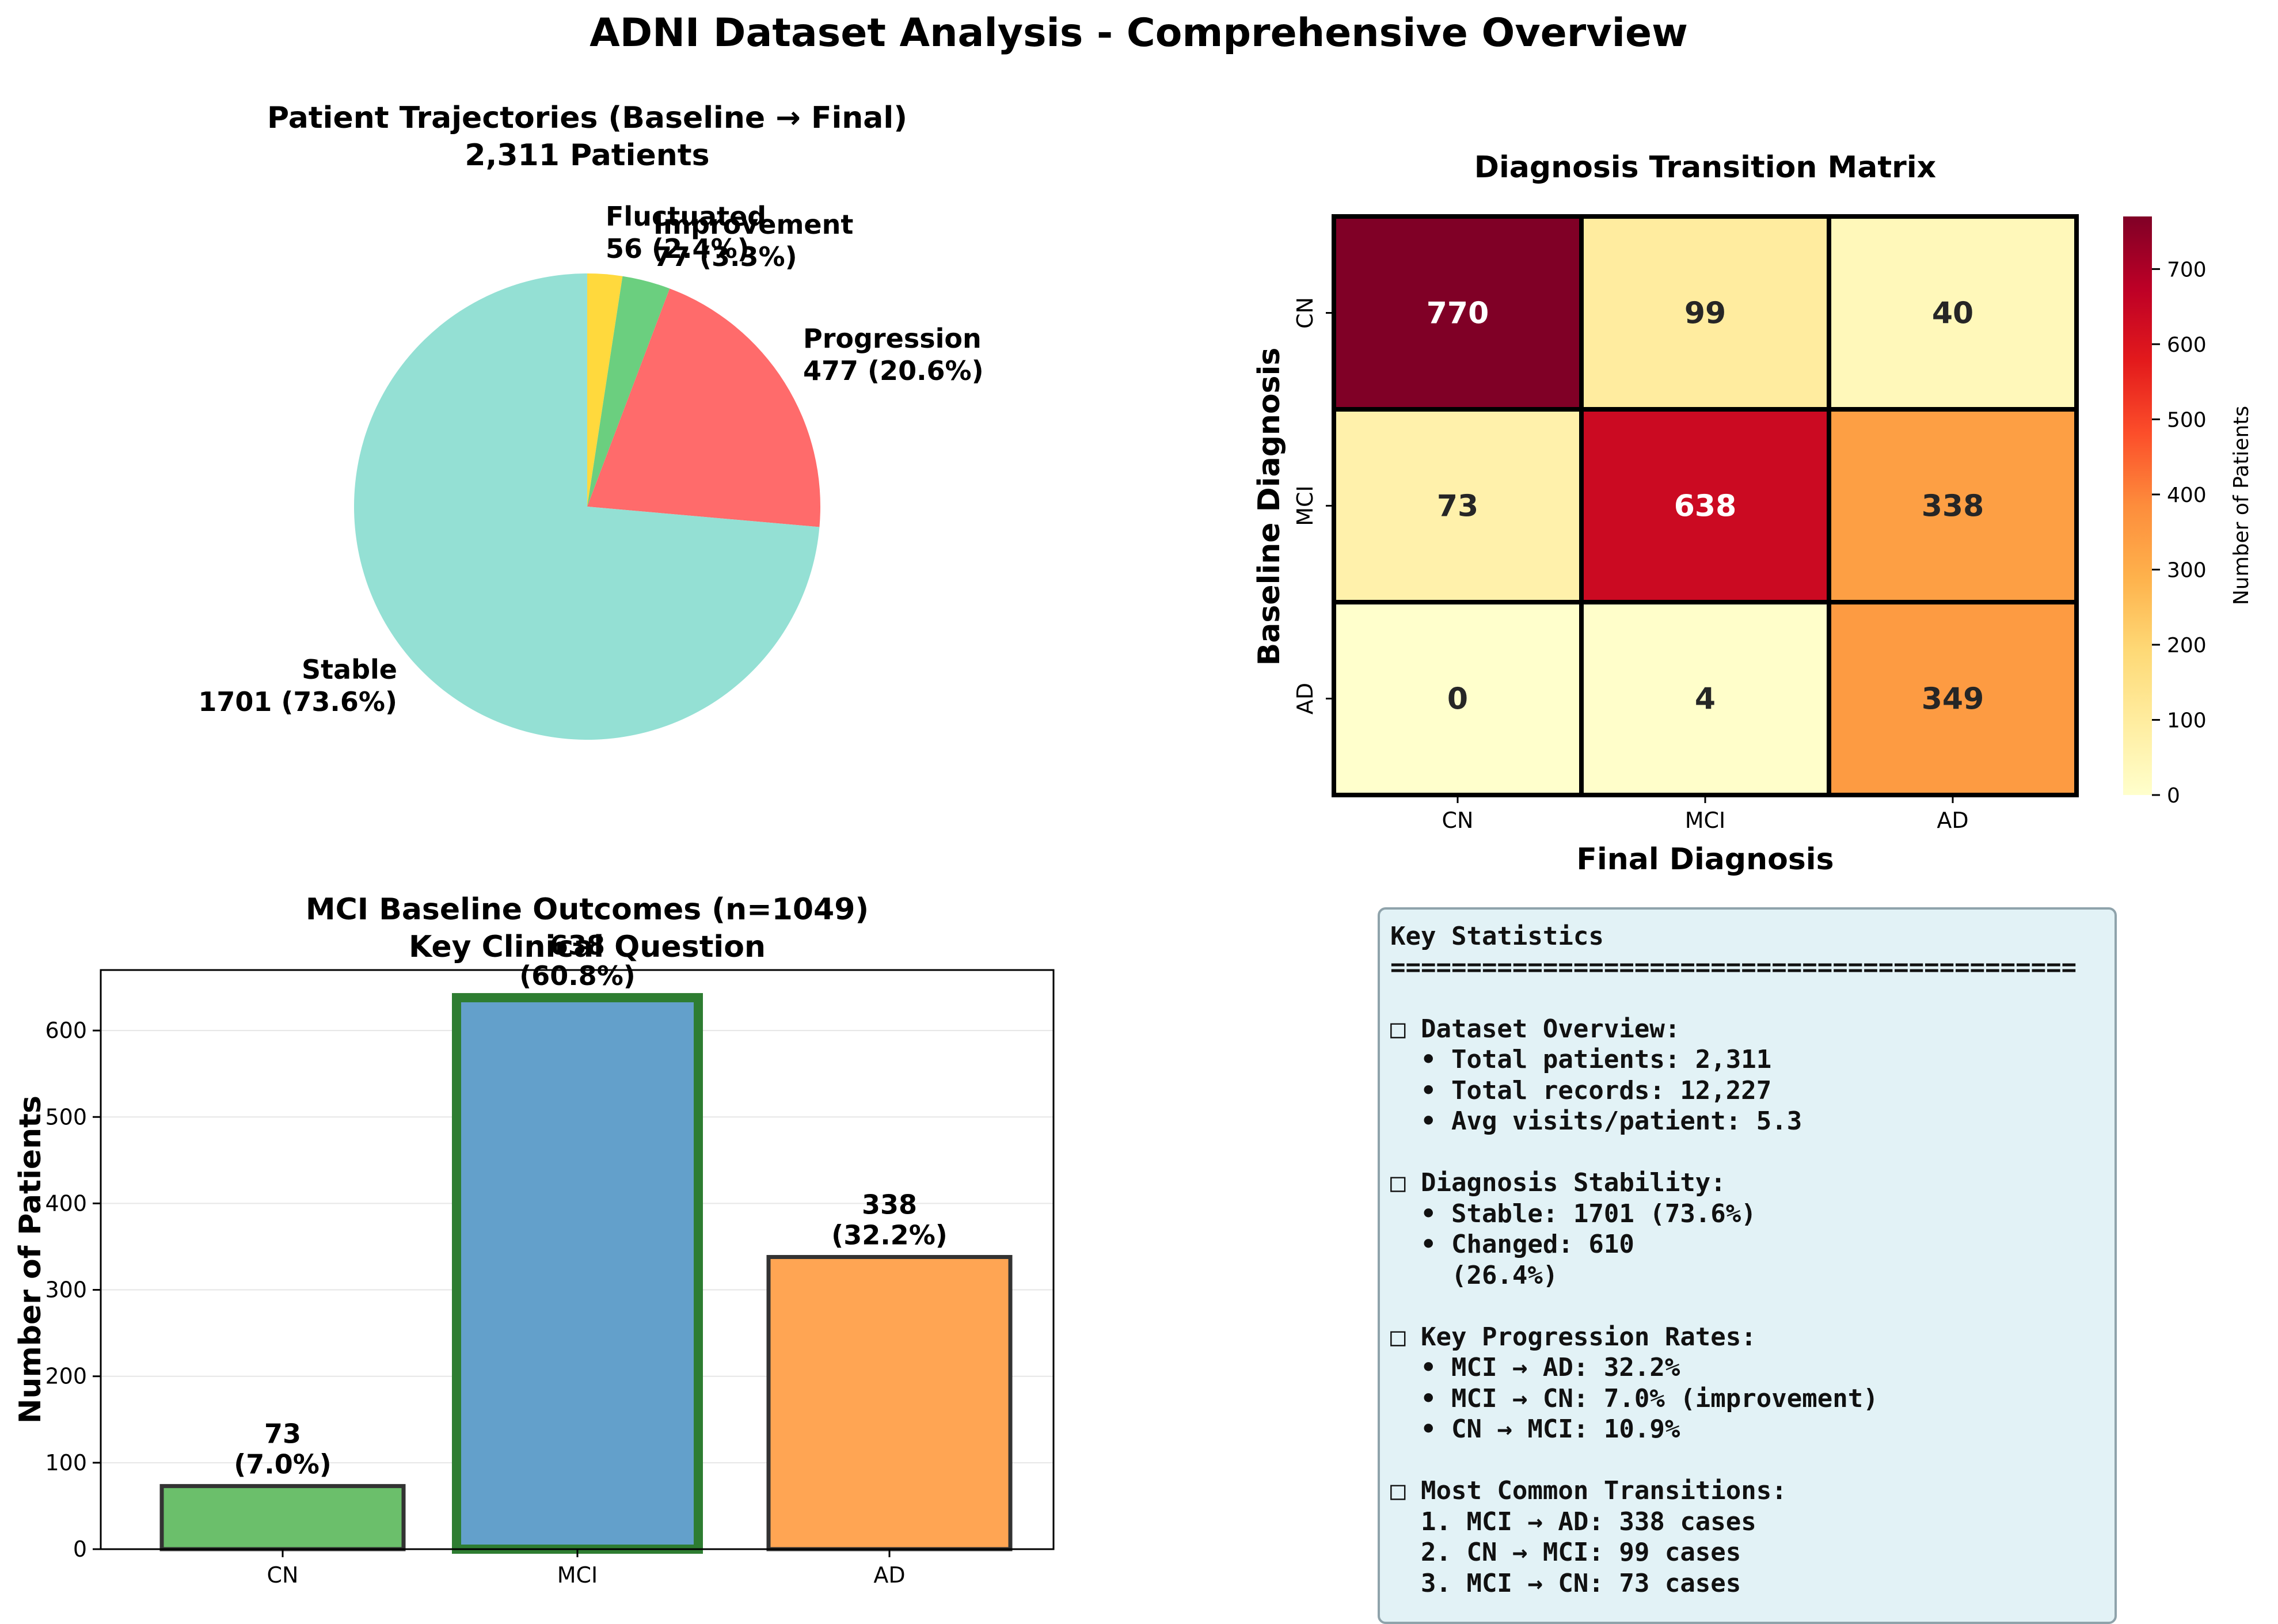  Describe the element at coordinates (66, 1290) in the screenshot. I see `bar-ytick-label: 300` at that location.